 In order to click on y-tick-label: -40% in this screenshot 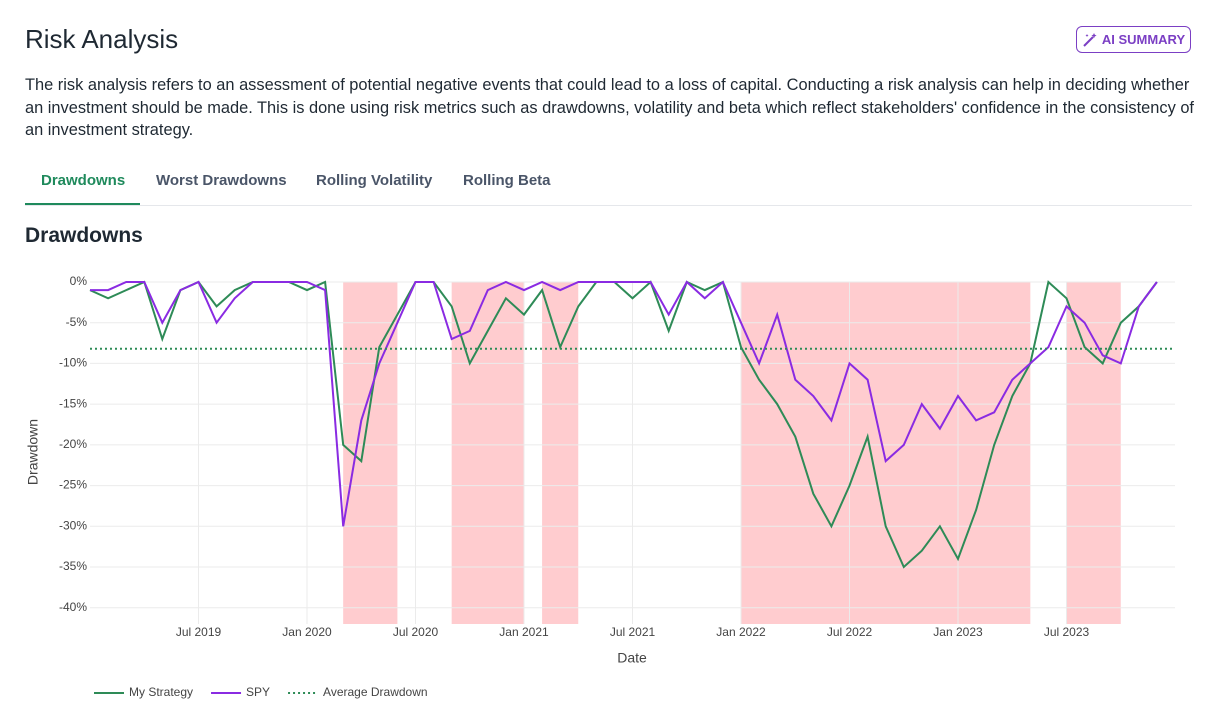, I will do `click(73, 607)`.